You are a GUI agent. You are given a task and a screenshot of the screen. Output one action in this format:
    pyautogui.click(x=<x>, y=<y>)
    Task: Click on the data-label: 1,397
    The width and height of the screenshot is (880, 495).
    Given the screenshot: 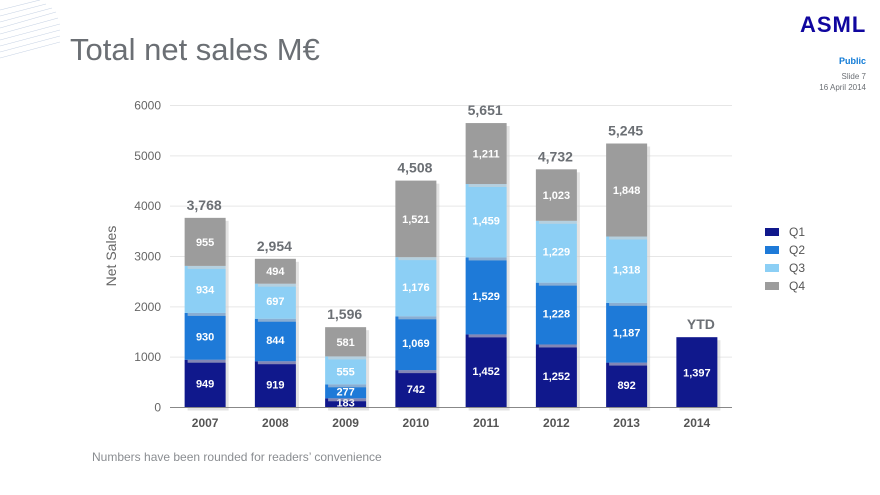 What is the action you would take?
    pyautogui.click(x=697, y=373)
    